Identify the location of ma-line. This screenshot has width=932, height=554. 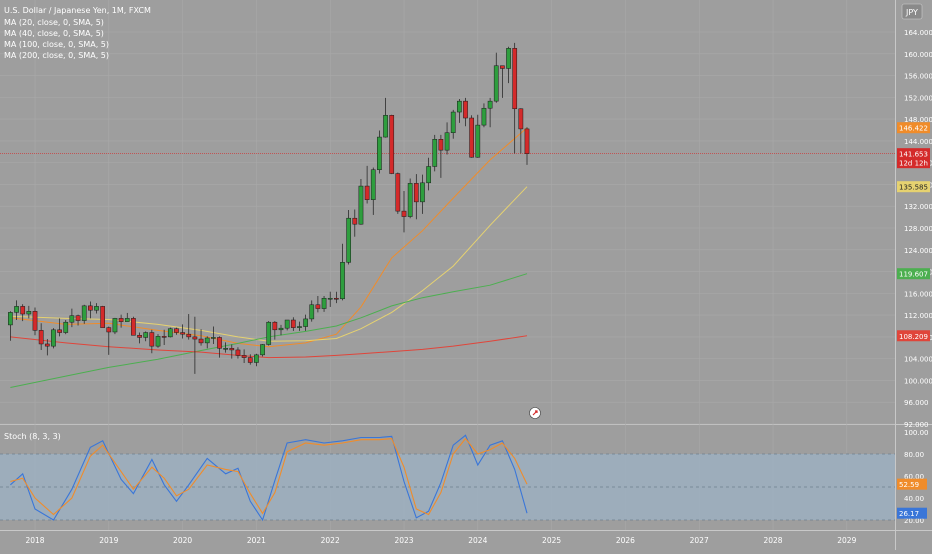
(269, 347).